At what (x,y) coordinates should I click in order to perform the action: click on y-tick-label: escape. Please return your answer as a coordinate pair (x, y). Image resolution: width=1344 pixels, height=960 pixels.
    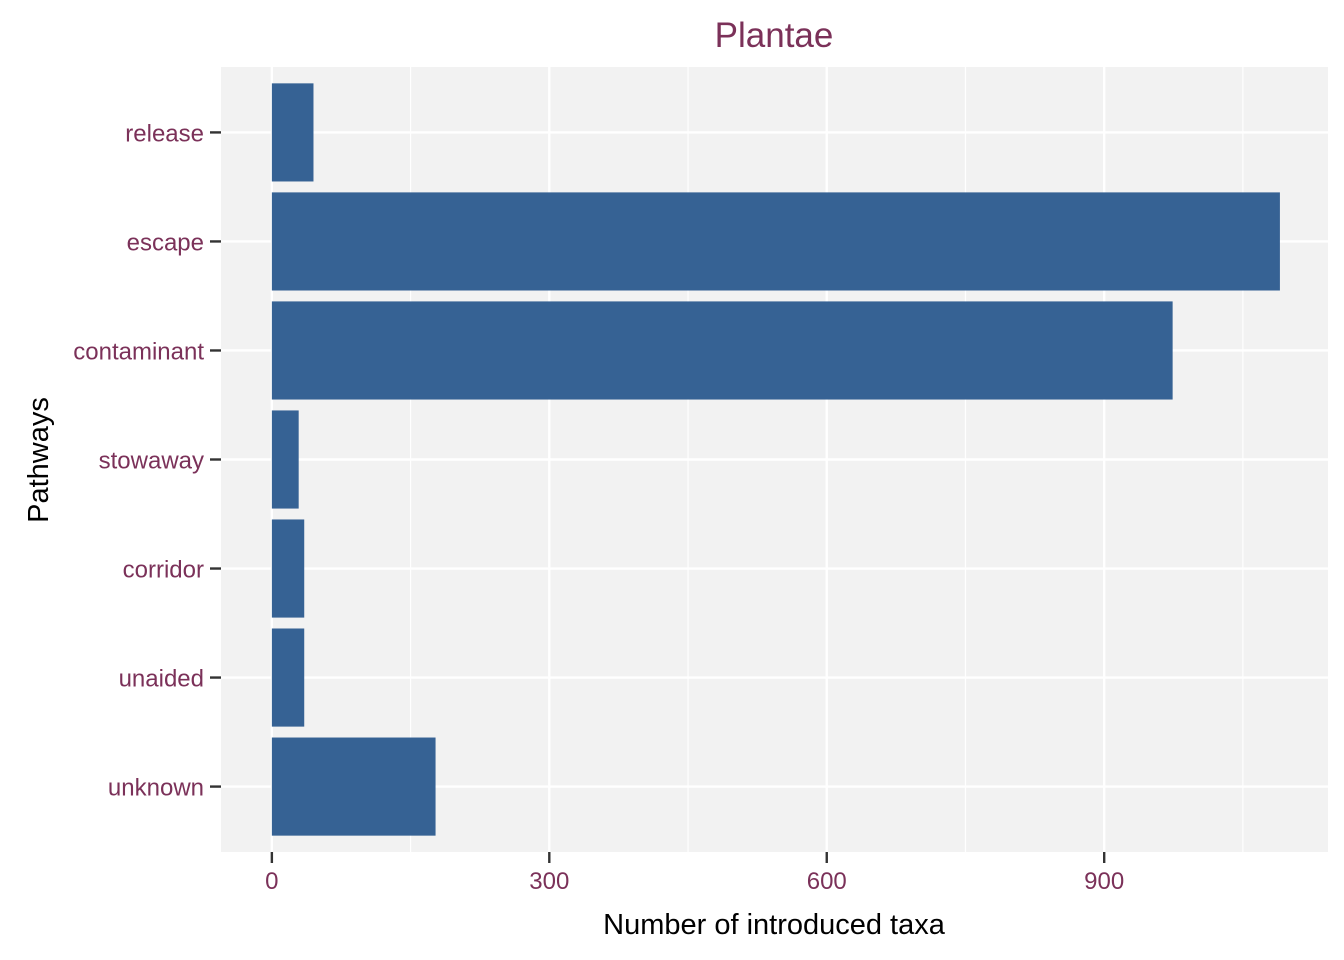
    Looking at the image, I should click on (165, 242).